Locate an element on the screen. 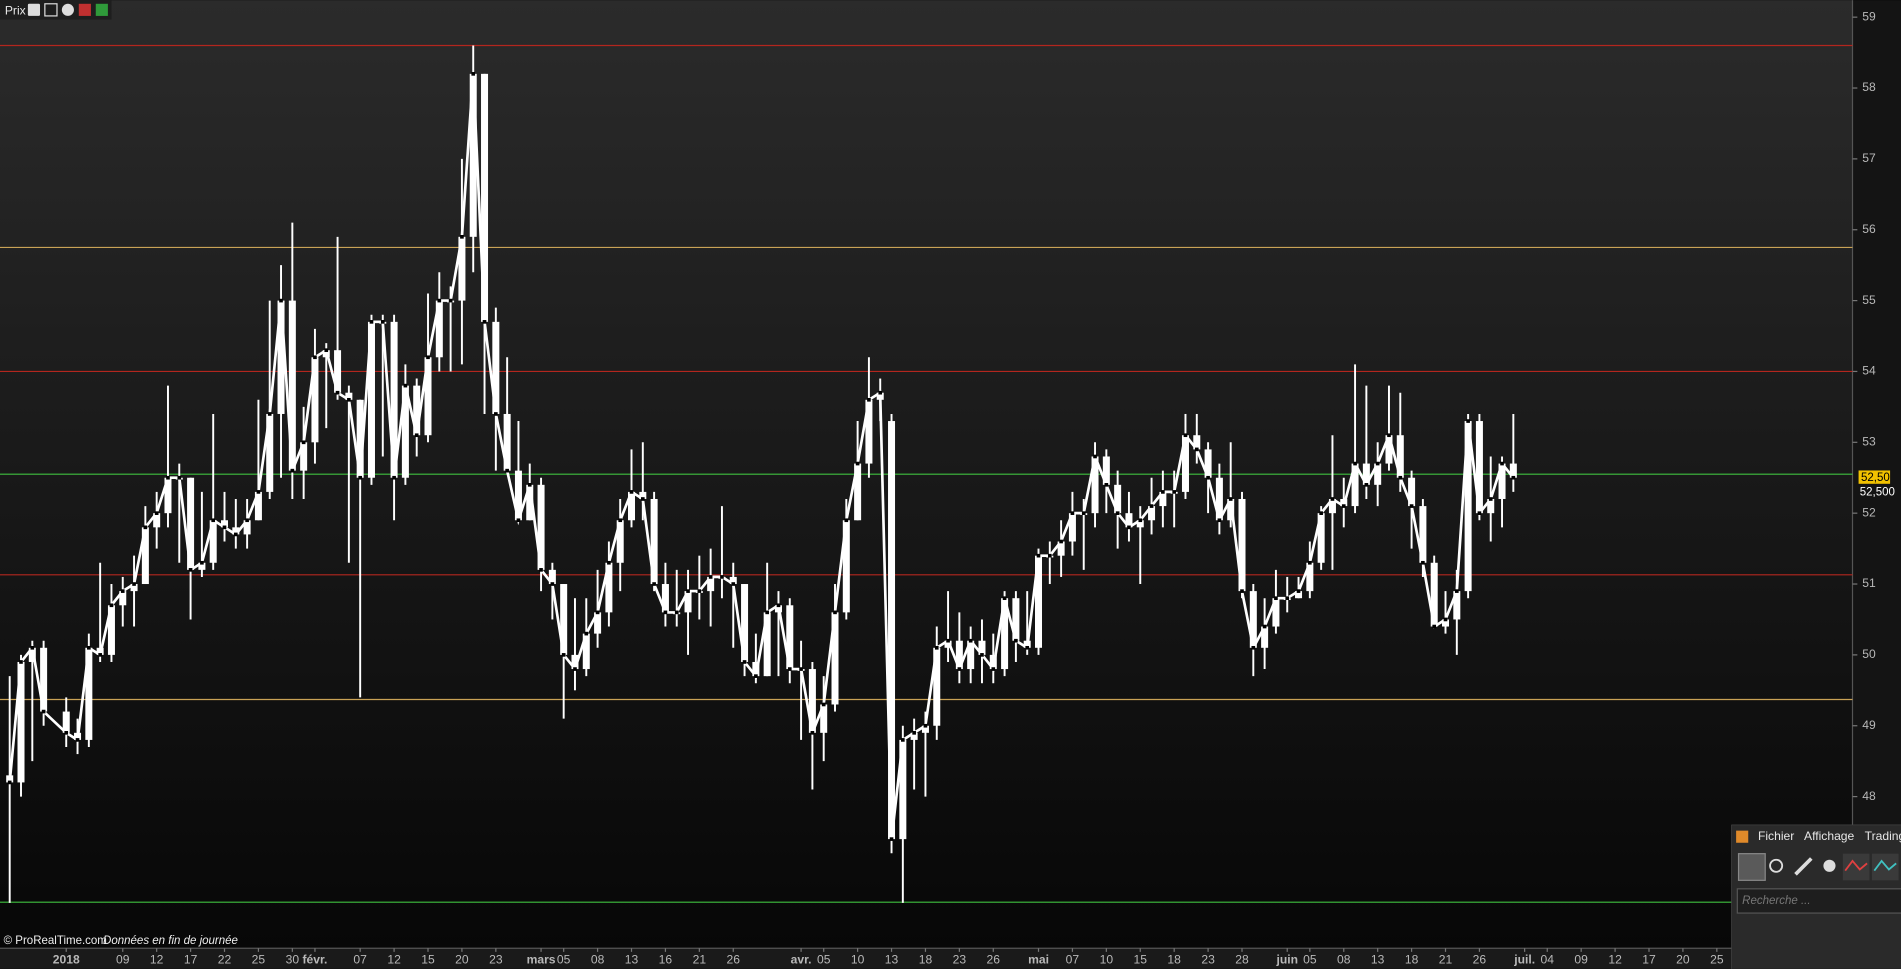  close-icon is located at coordinates (67, 9).